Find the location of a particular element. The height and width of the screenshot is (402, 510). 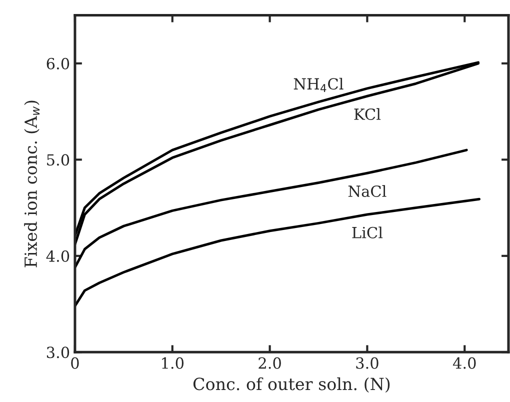

x-tick-label: 1.0 is located at coordinates (173, 363).